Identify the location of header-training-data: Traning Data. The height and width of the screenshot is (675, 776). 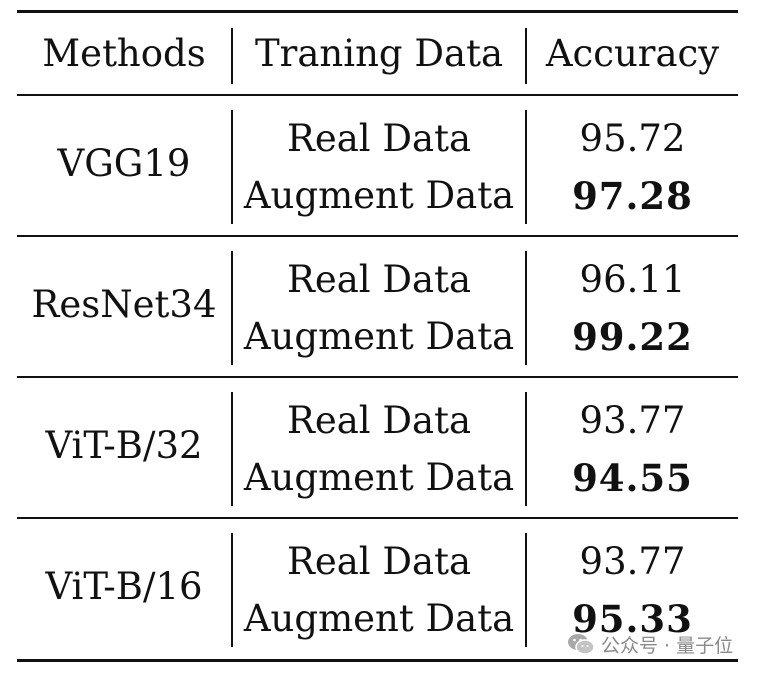
(378, 53).